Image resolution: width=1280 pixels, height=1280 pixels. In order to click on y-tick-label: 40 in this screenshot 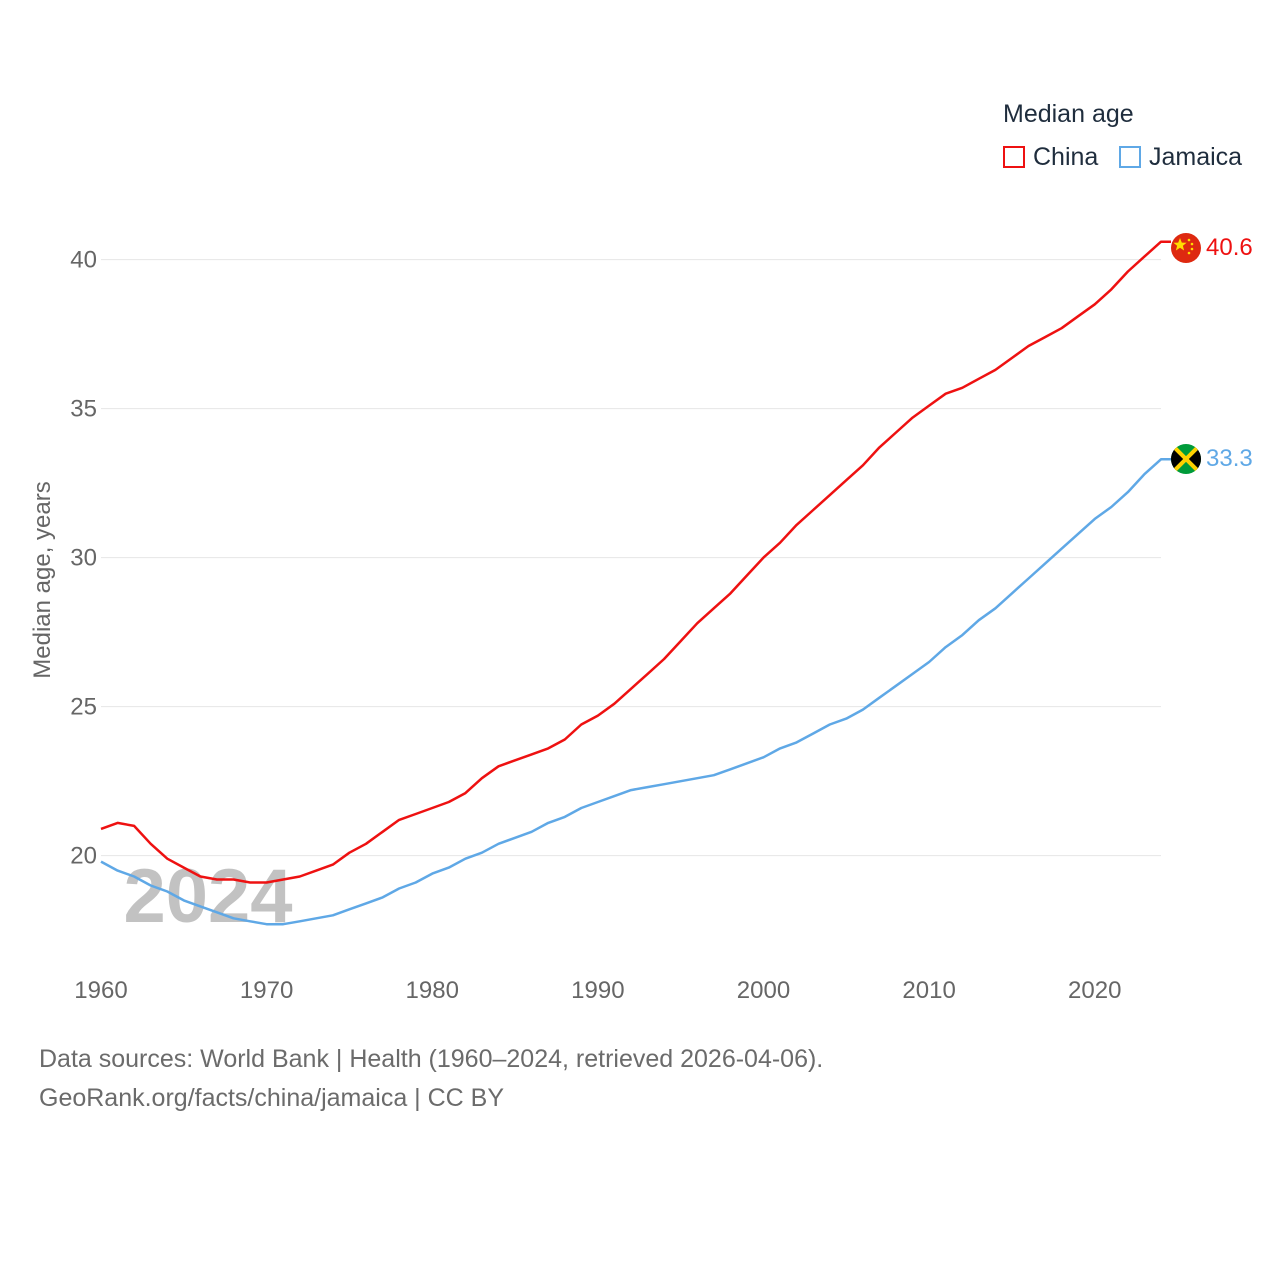, I will do `click(83, 260)`.